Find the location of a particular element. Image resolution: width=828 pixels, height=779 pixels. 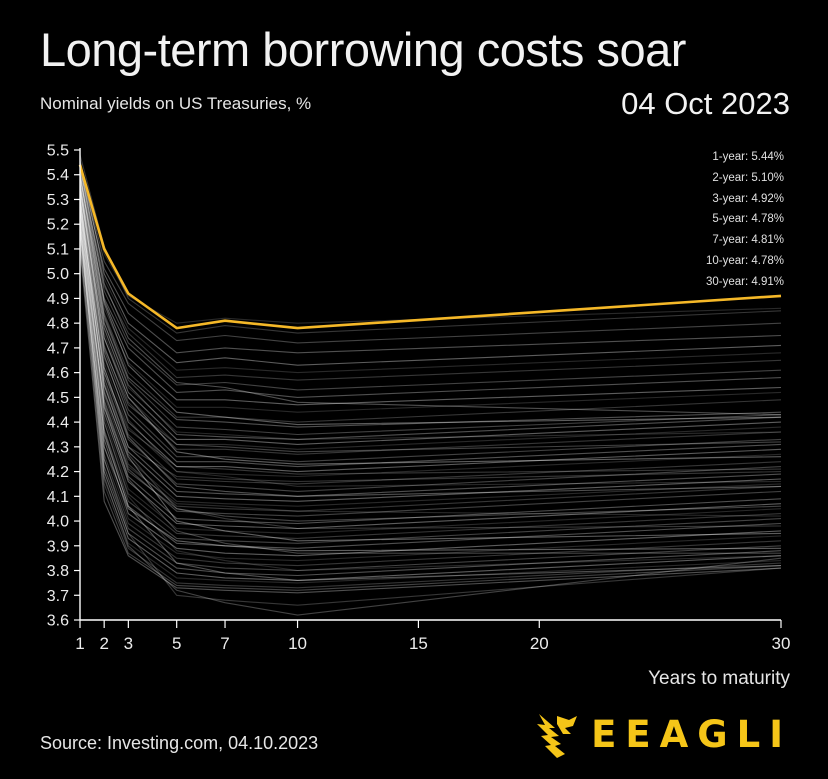

y-tick-label: 4.2 is located at coordinates (58, 472).